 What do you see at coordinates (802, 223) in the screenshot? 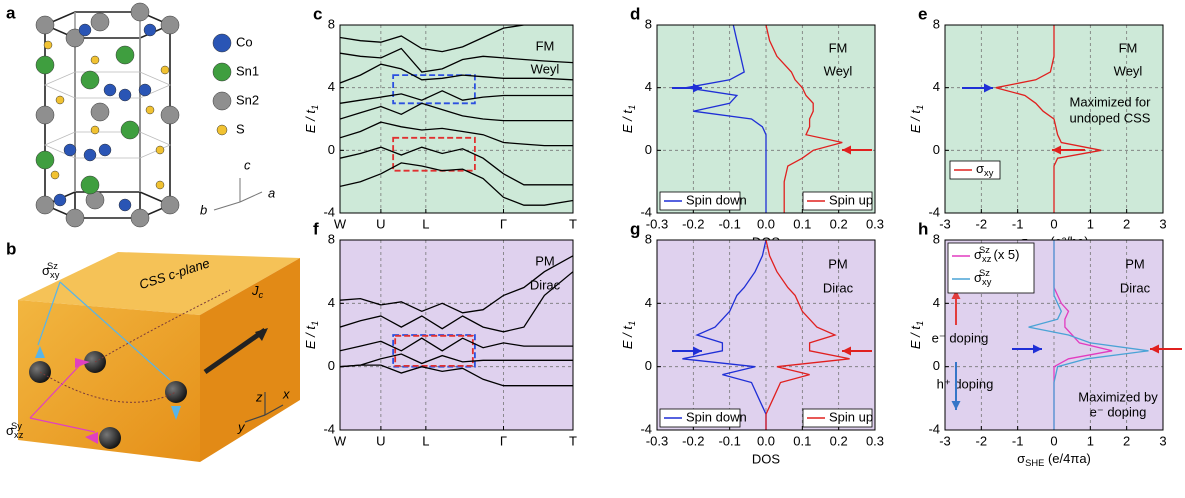
I see `x-tick-label: 0.1` at bounding box center [802, 223].